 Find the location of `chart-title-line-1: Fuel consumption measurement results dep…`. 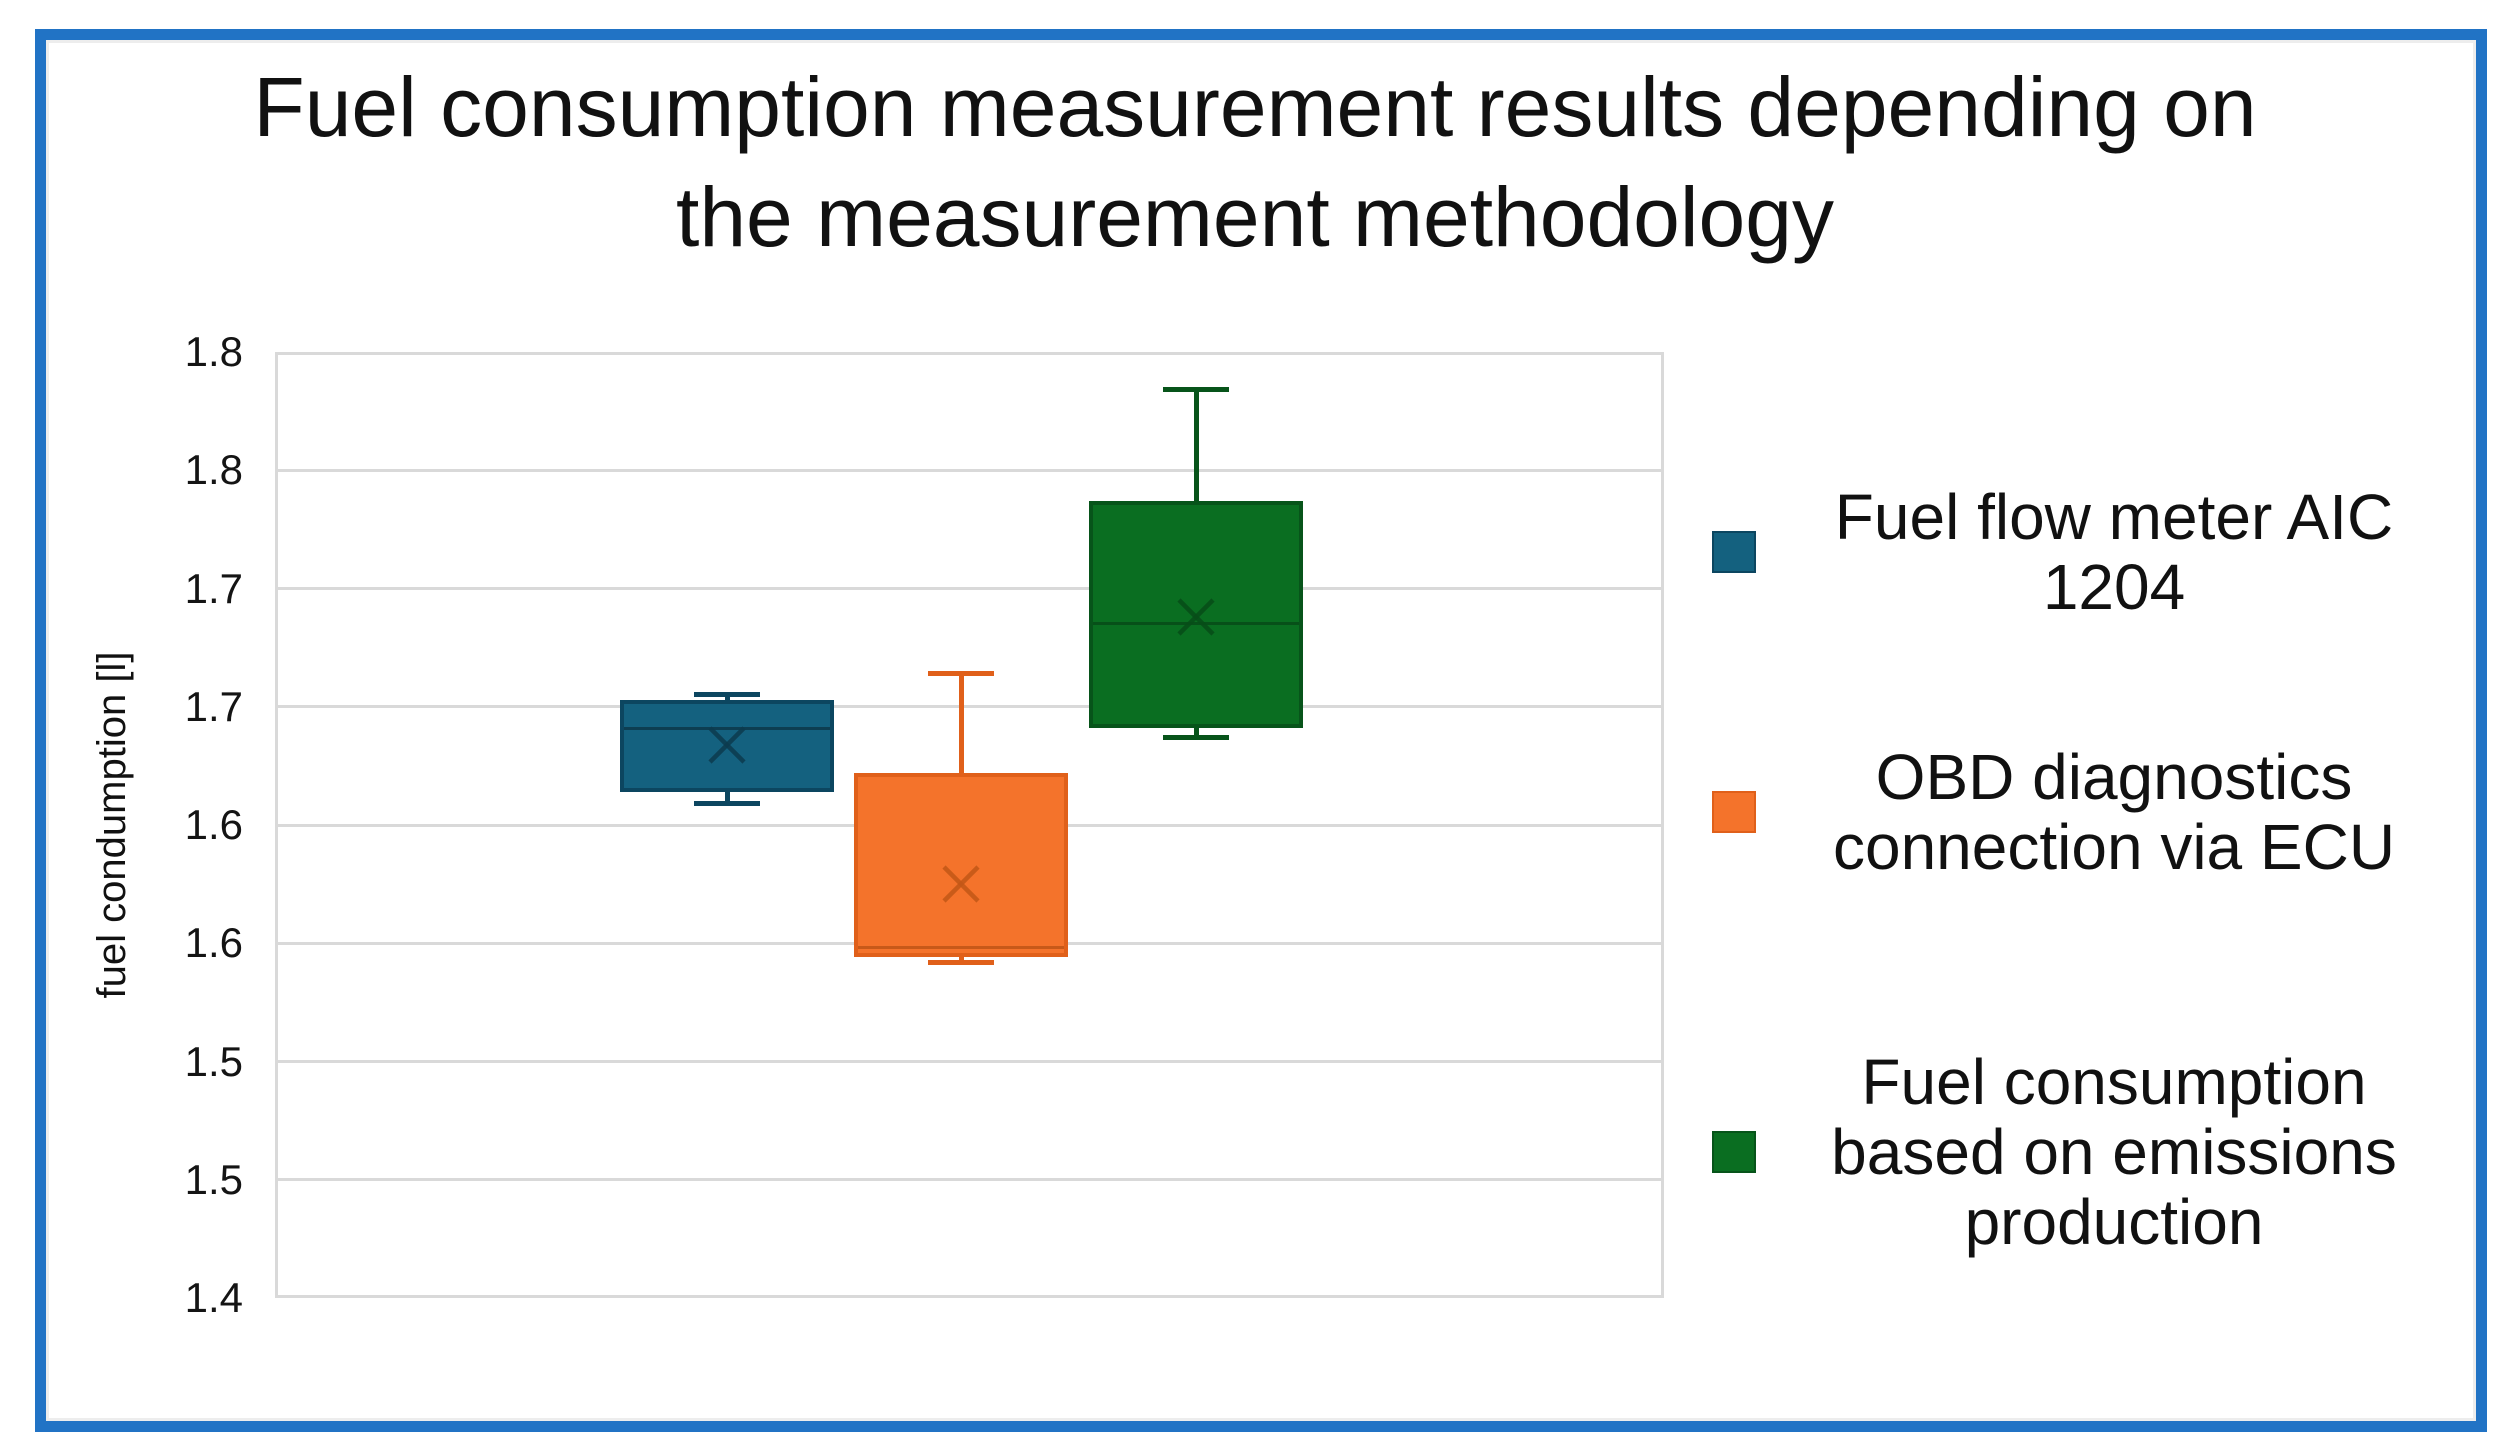

chart-title-line-1: Fuel consumption measurement results dep… is located at coordinates (1255, 107).